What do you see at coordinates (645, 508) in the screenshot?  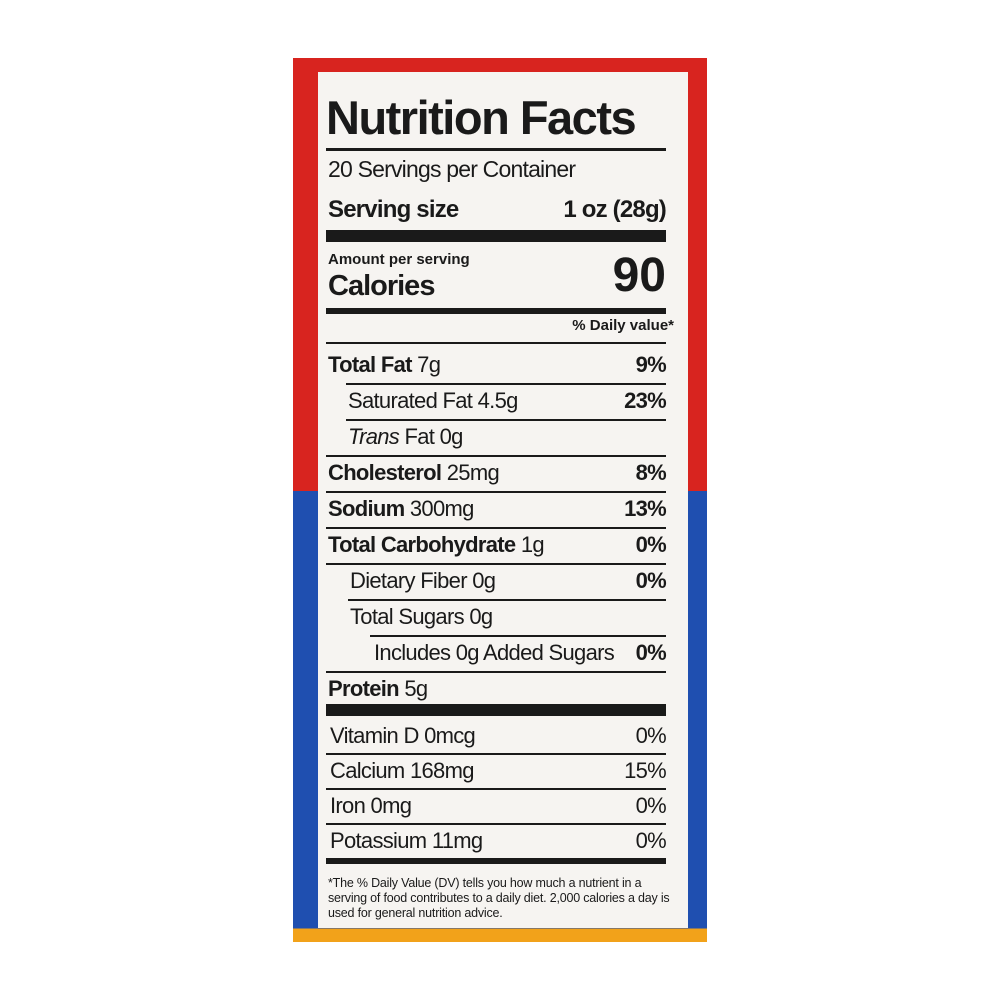 I see `nutrient-dv: 13%` at bounding box center [645, 508].